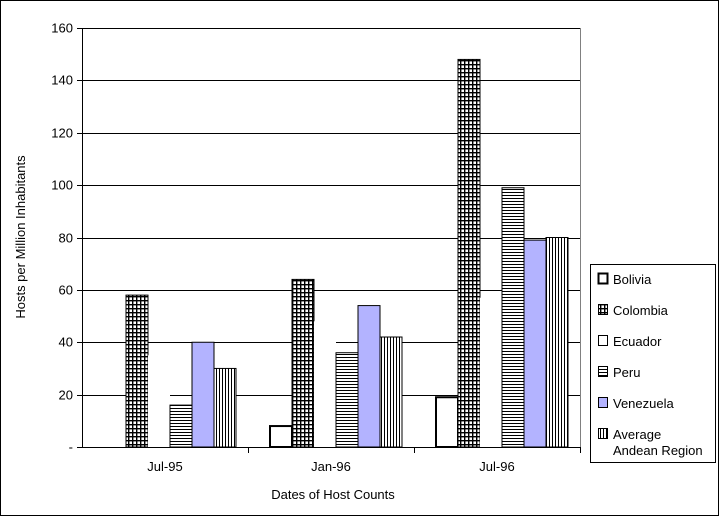  What do you see at coordinates (603, 340) in the screenshot?
I see `legend-swatch-ecuador` at bounding box center [603, 340].